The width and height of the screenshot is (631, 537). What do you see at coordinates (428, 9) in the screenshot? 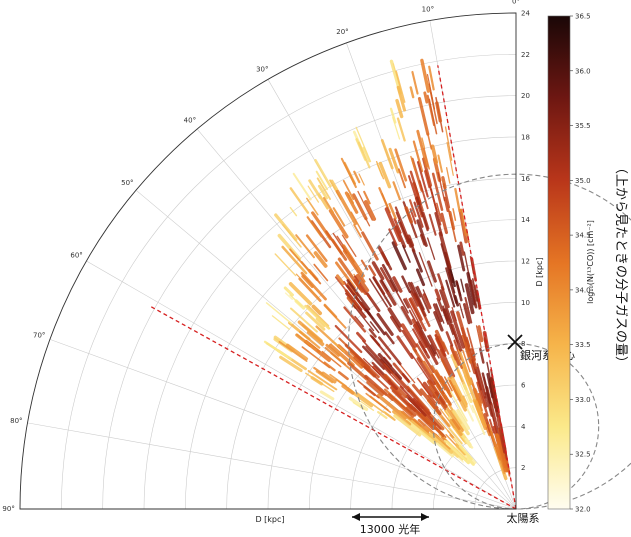
I see `angle-tick-label: 10°` at bounding box center [428, 9].